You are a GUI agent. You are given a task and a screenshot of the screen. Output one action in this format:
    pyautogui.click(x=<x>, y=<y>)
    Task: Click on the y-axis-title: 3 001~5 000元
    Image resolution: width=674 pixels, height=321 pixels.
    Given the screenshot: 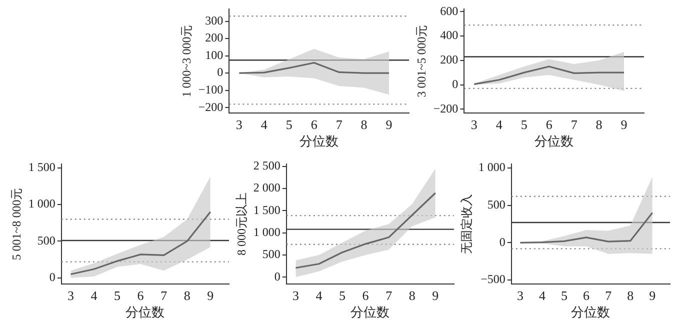 What is the action you would take?
    pyautogui.click(x=421, y=61)
    